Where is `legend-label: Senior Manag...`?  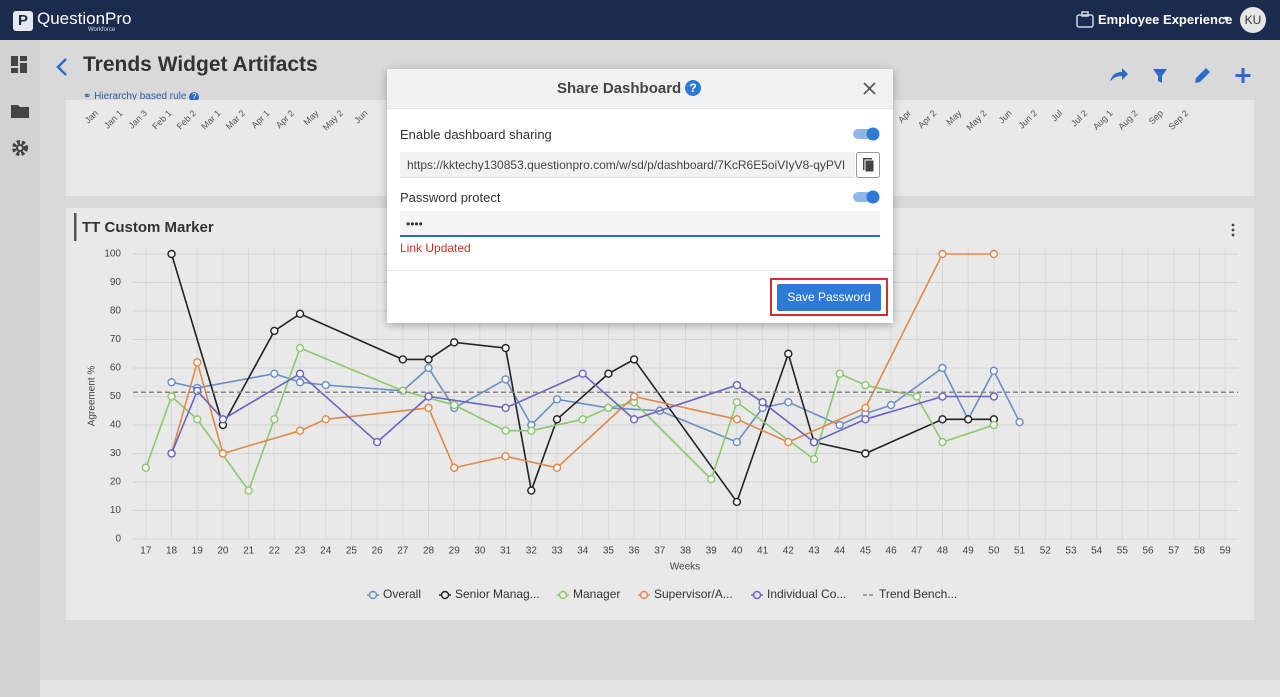 legend-label: Senior Manag... is located at coordinates (497, 594).